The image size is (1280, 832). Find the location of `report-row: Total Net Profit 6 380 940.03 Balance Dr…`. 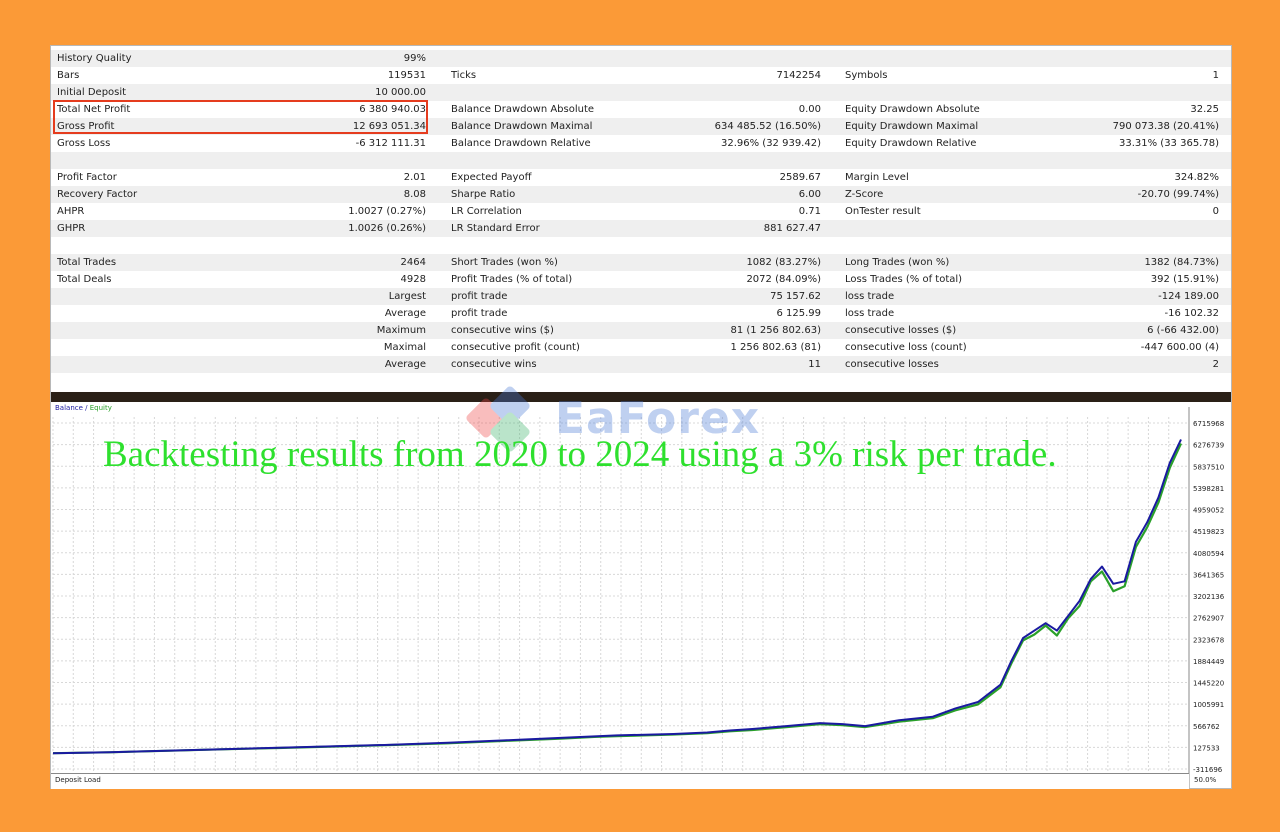

report-row: Total Net Profit 6 380 940.03 Balance Dr… is located at coordinates (641, 109).